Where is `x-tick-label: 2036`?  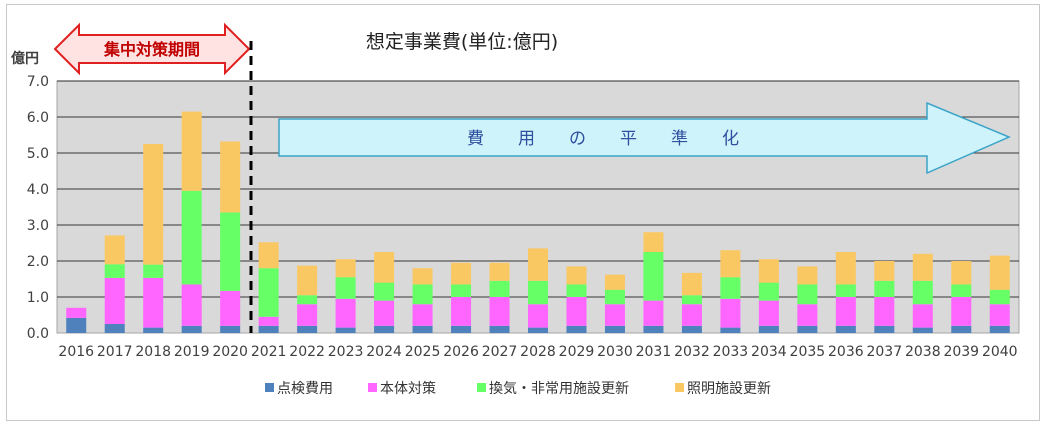 x-tick-label: 2036 is located at coordinates (846, 352).